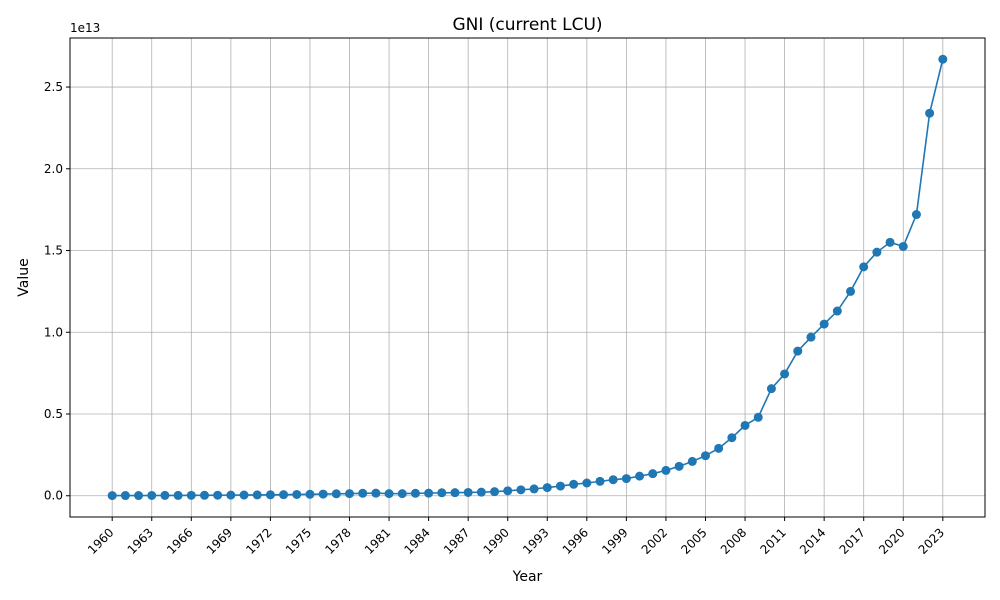 This screenshot has height=600, width=1000. What do you see at coordinates (85, 28) in the screenshot?
I see `y-axis-offset-label: 1e13` at bounding box center [85, 28].